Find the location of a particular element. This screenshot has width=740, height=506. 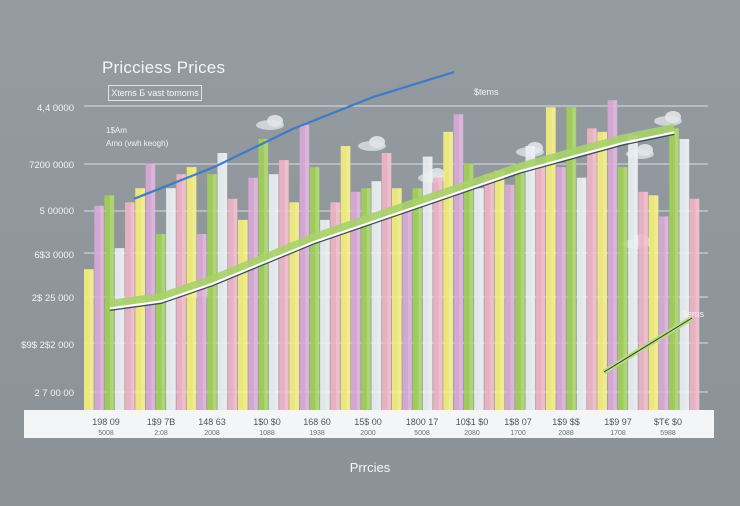

x-tick-bottom: 2000 is located at coordinates (368, 433).